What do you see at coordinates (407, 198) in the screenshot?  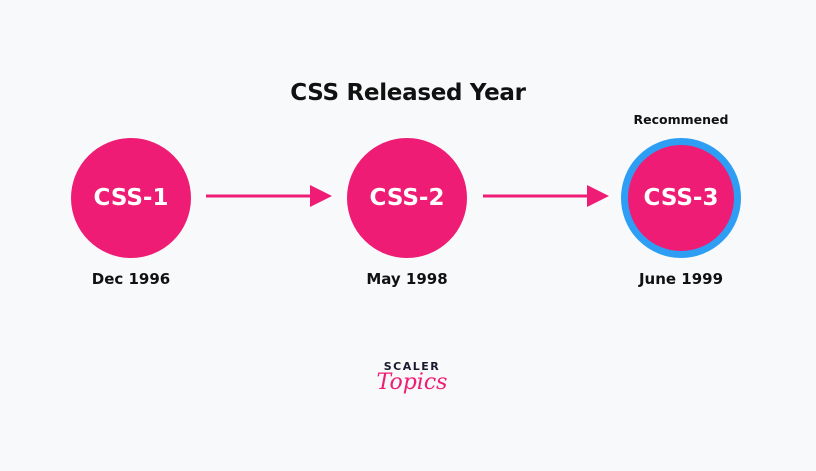 I see `node-css-2: CSS-2` at bounding box center [407, 198].